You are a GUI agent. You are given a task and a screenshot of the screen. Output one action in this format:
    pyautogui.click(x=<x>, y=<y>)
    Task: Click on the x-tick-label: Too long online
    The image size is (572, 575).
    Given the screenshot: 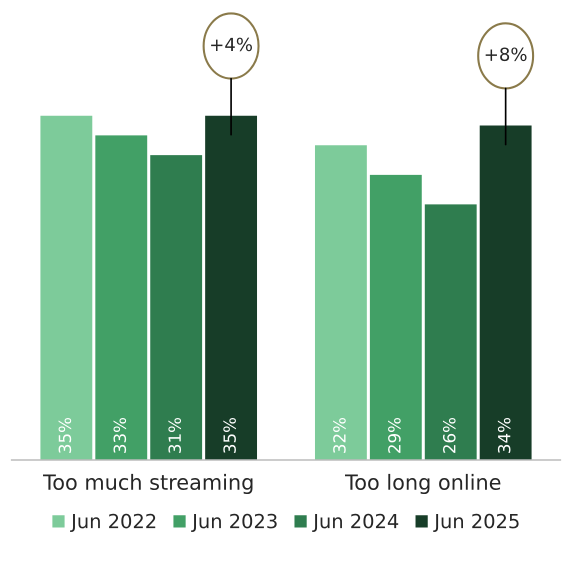 What is the action you would take?
    pyautogui.click(x=422, y=484)
    